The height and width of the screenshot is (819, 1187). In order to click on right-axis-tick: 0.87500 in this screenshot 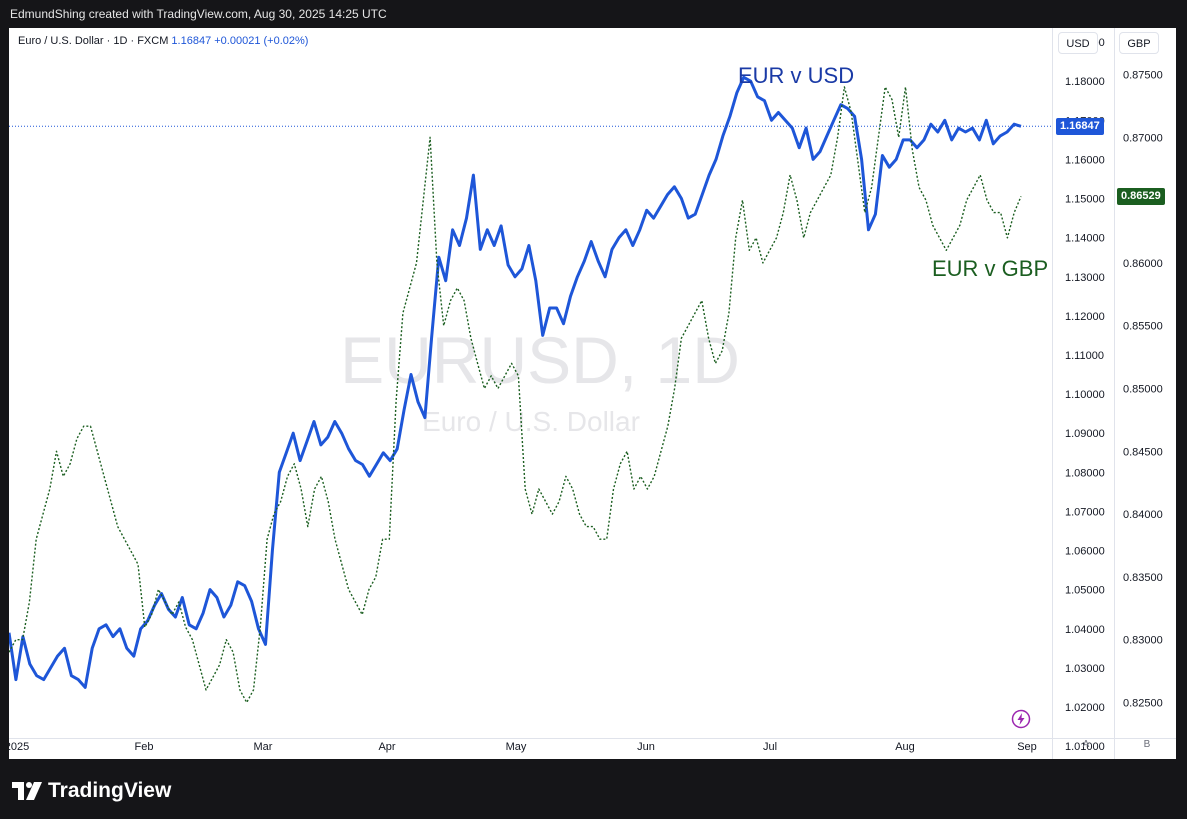, I will do `click(1143, 75)`.